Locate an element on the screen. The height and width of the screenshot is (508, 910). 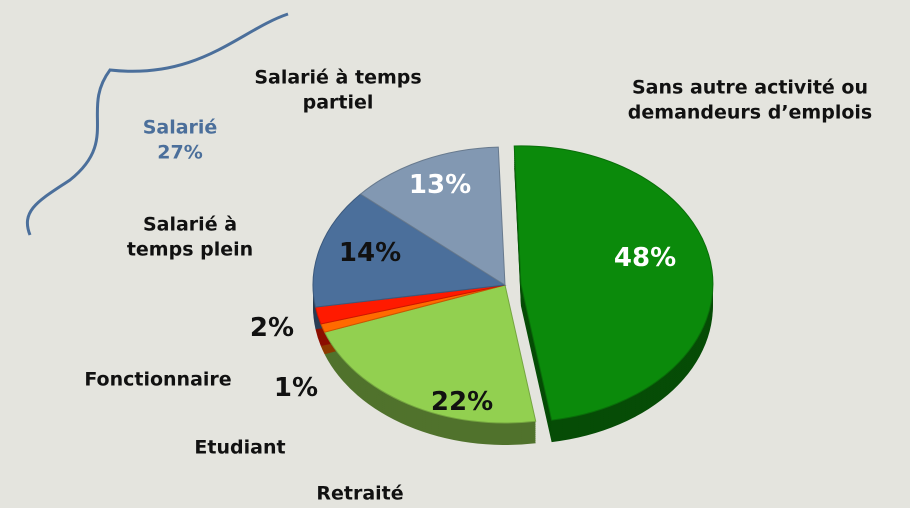
value-label: 48% is located at coordinates (645, 258).